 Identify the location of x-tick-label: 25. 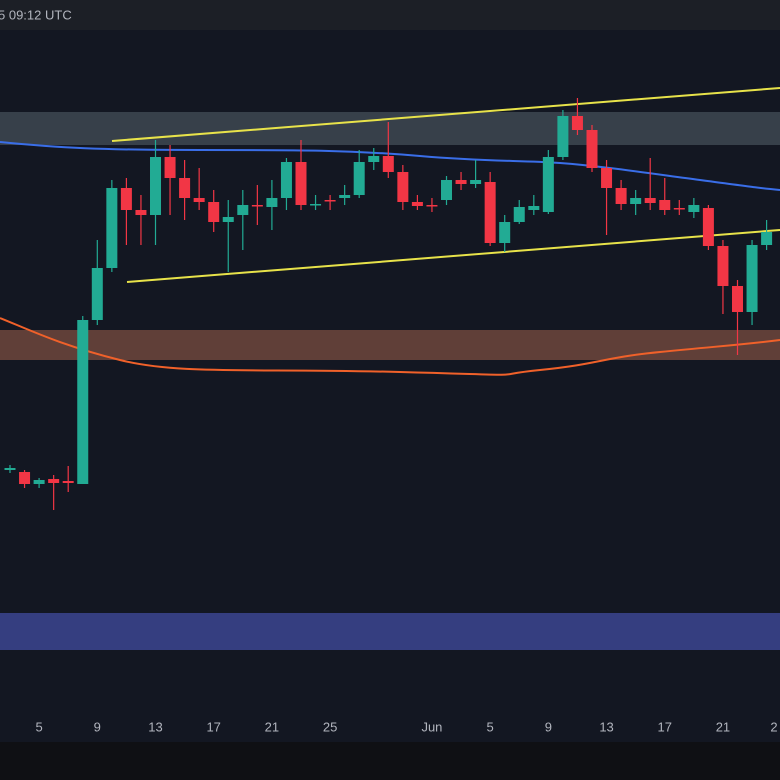
(330, 726).